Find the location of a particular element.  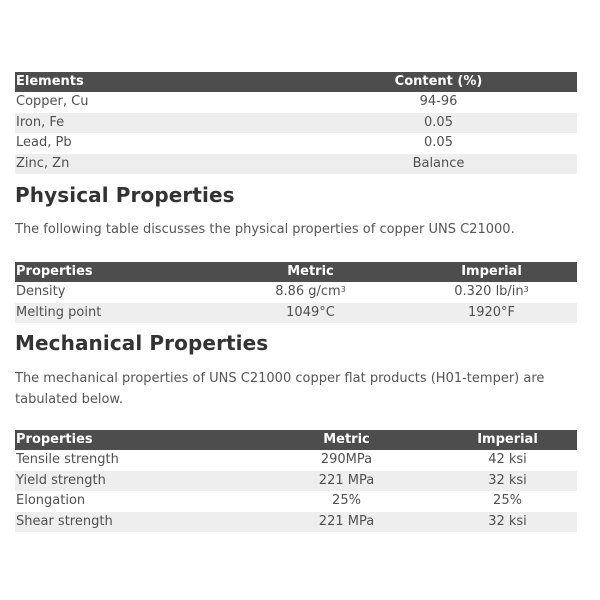

table-row: Tensile strength 290MPa 42 ksi is located at coordinates (296, 460).